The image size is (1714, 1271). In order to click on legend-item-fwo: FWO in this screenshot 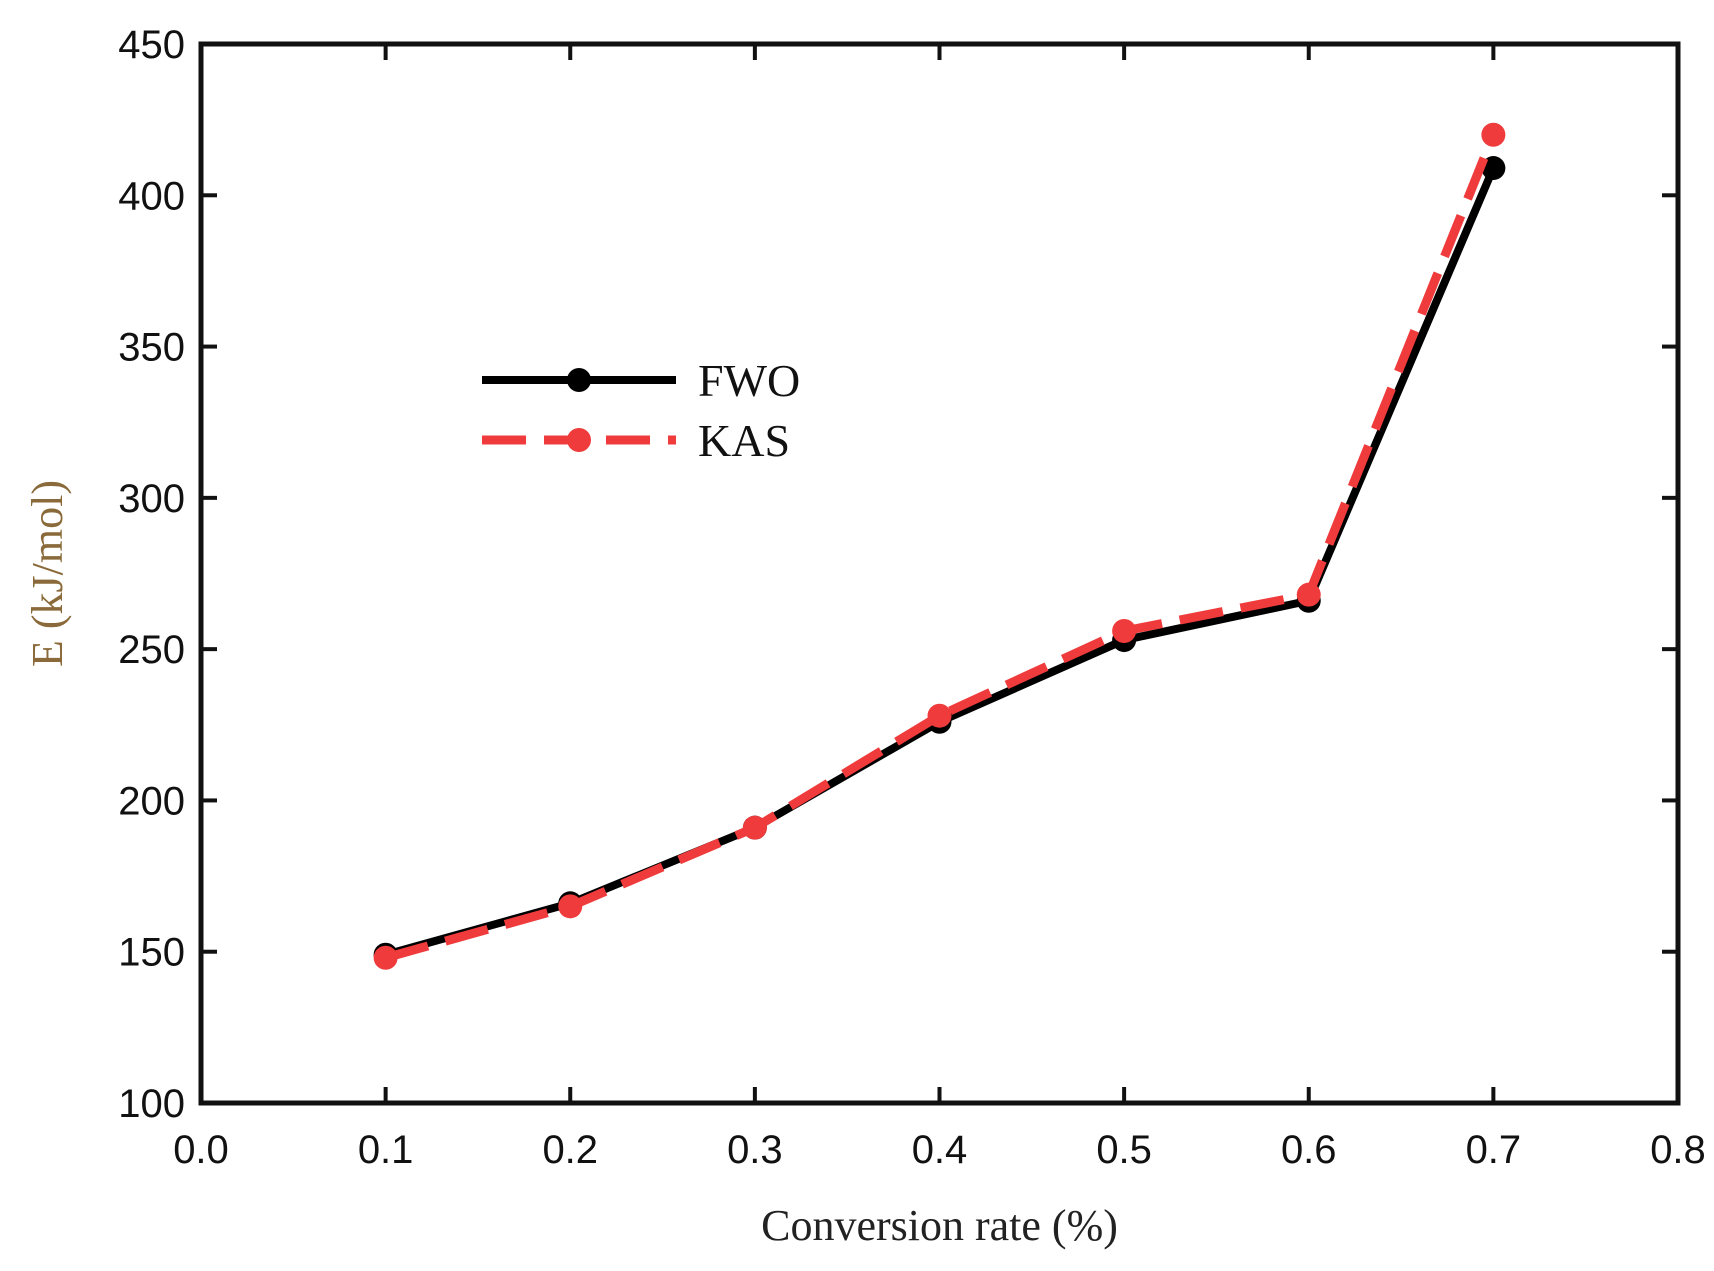, I will do `click(641, 380)`.